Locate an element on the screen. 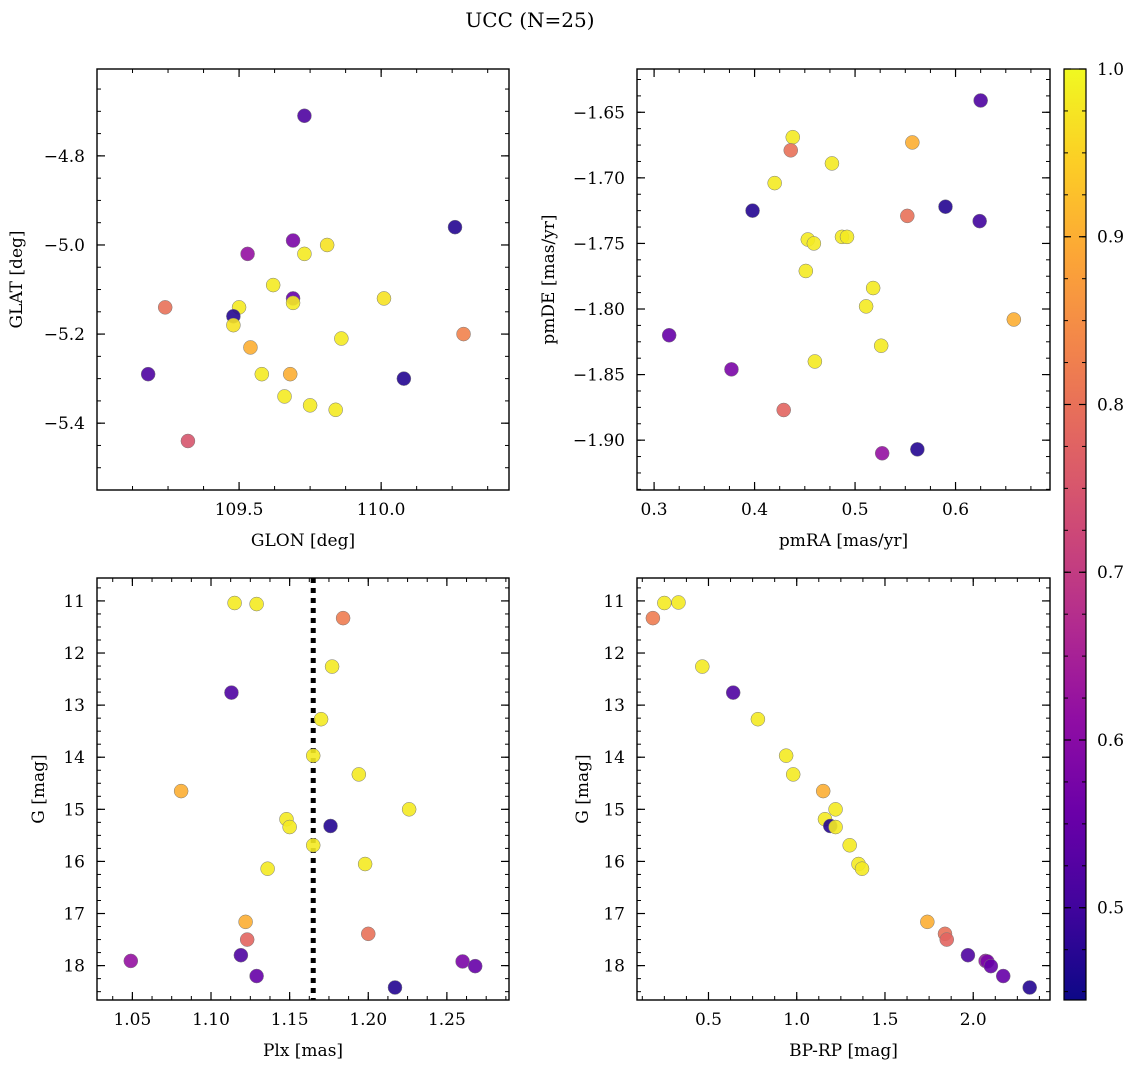 The image size is (1136, 1068). x-tick-label: 1.5 is located at coordinates (884, 1020).